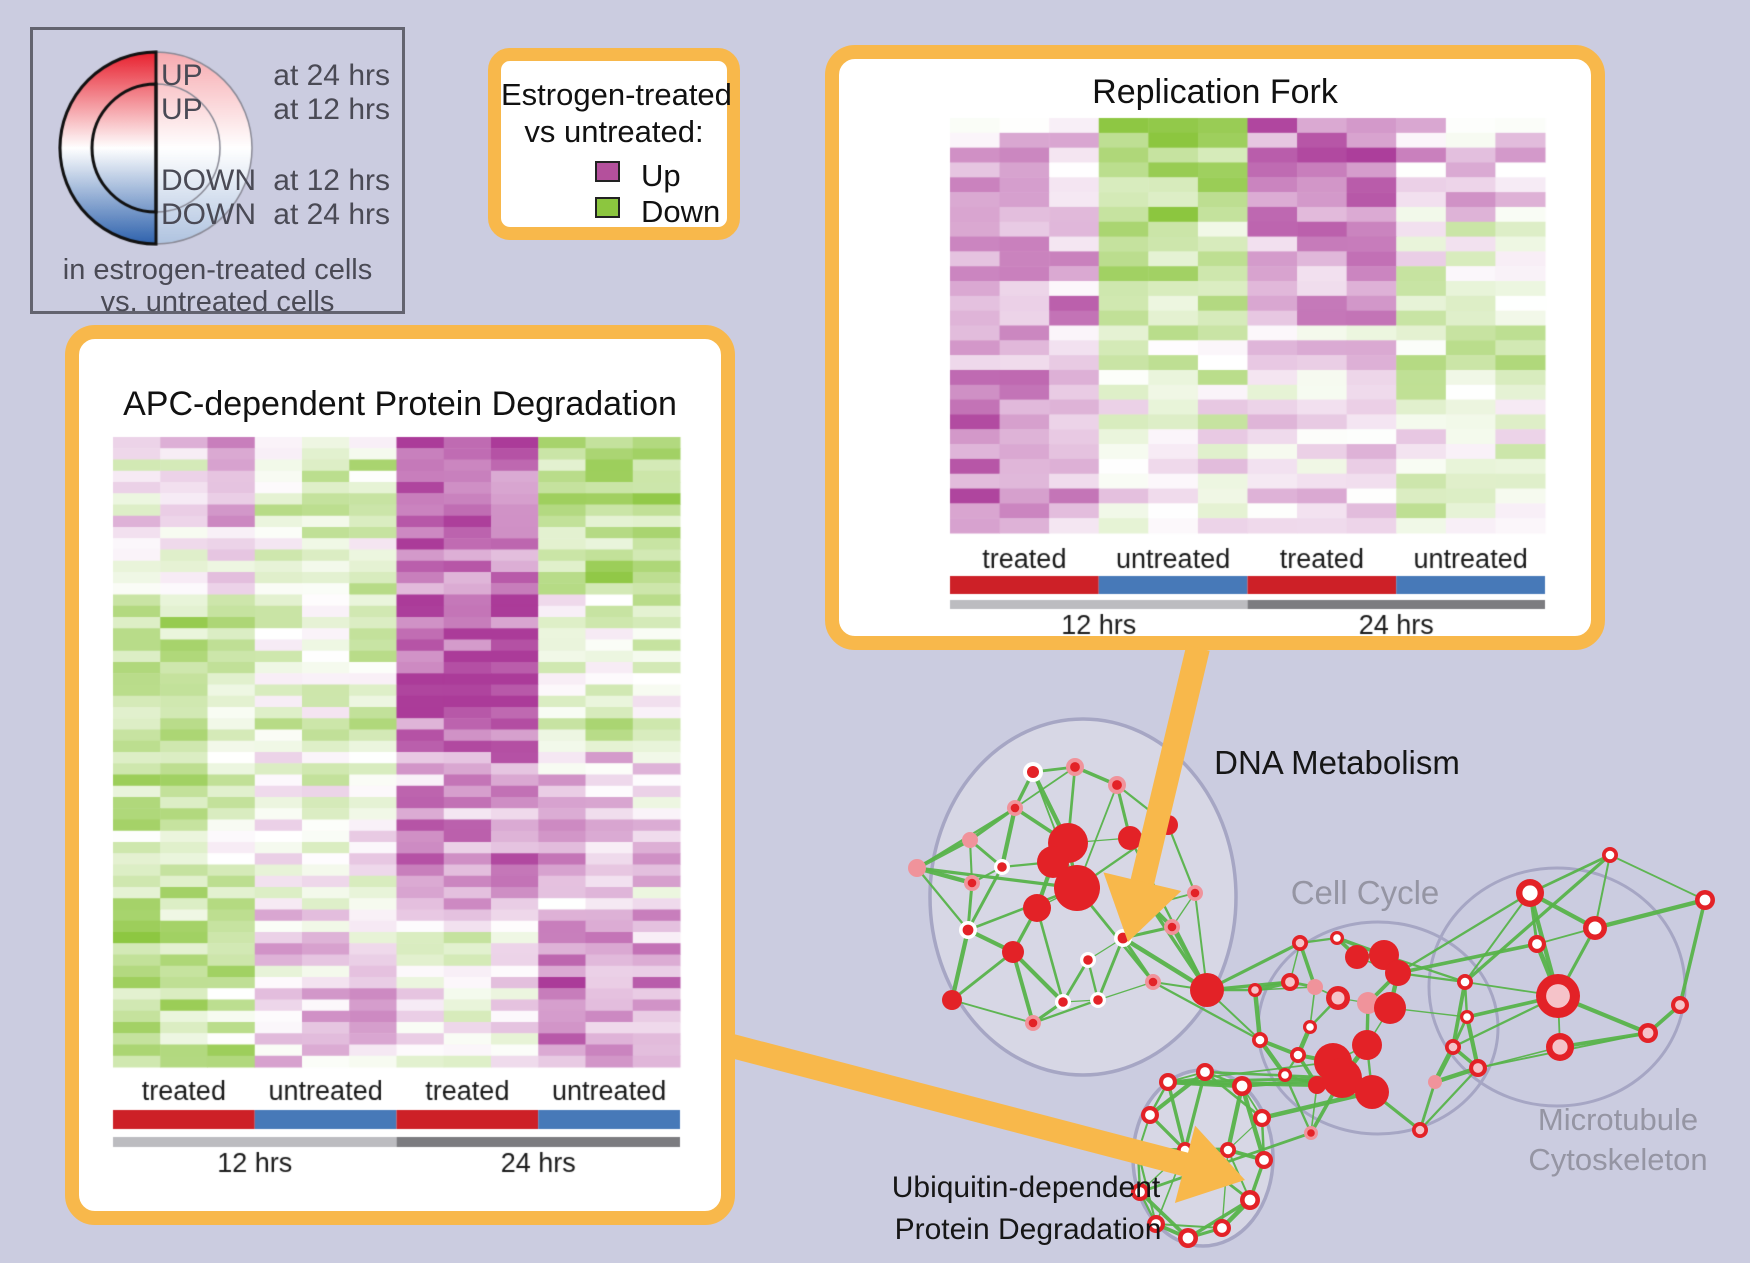 This screenshot has height=1279, width=1750. I want to click on bottom-white-strip, so click(875, 1271).